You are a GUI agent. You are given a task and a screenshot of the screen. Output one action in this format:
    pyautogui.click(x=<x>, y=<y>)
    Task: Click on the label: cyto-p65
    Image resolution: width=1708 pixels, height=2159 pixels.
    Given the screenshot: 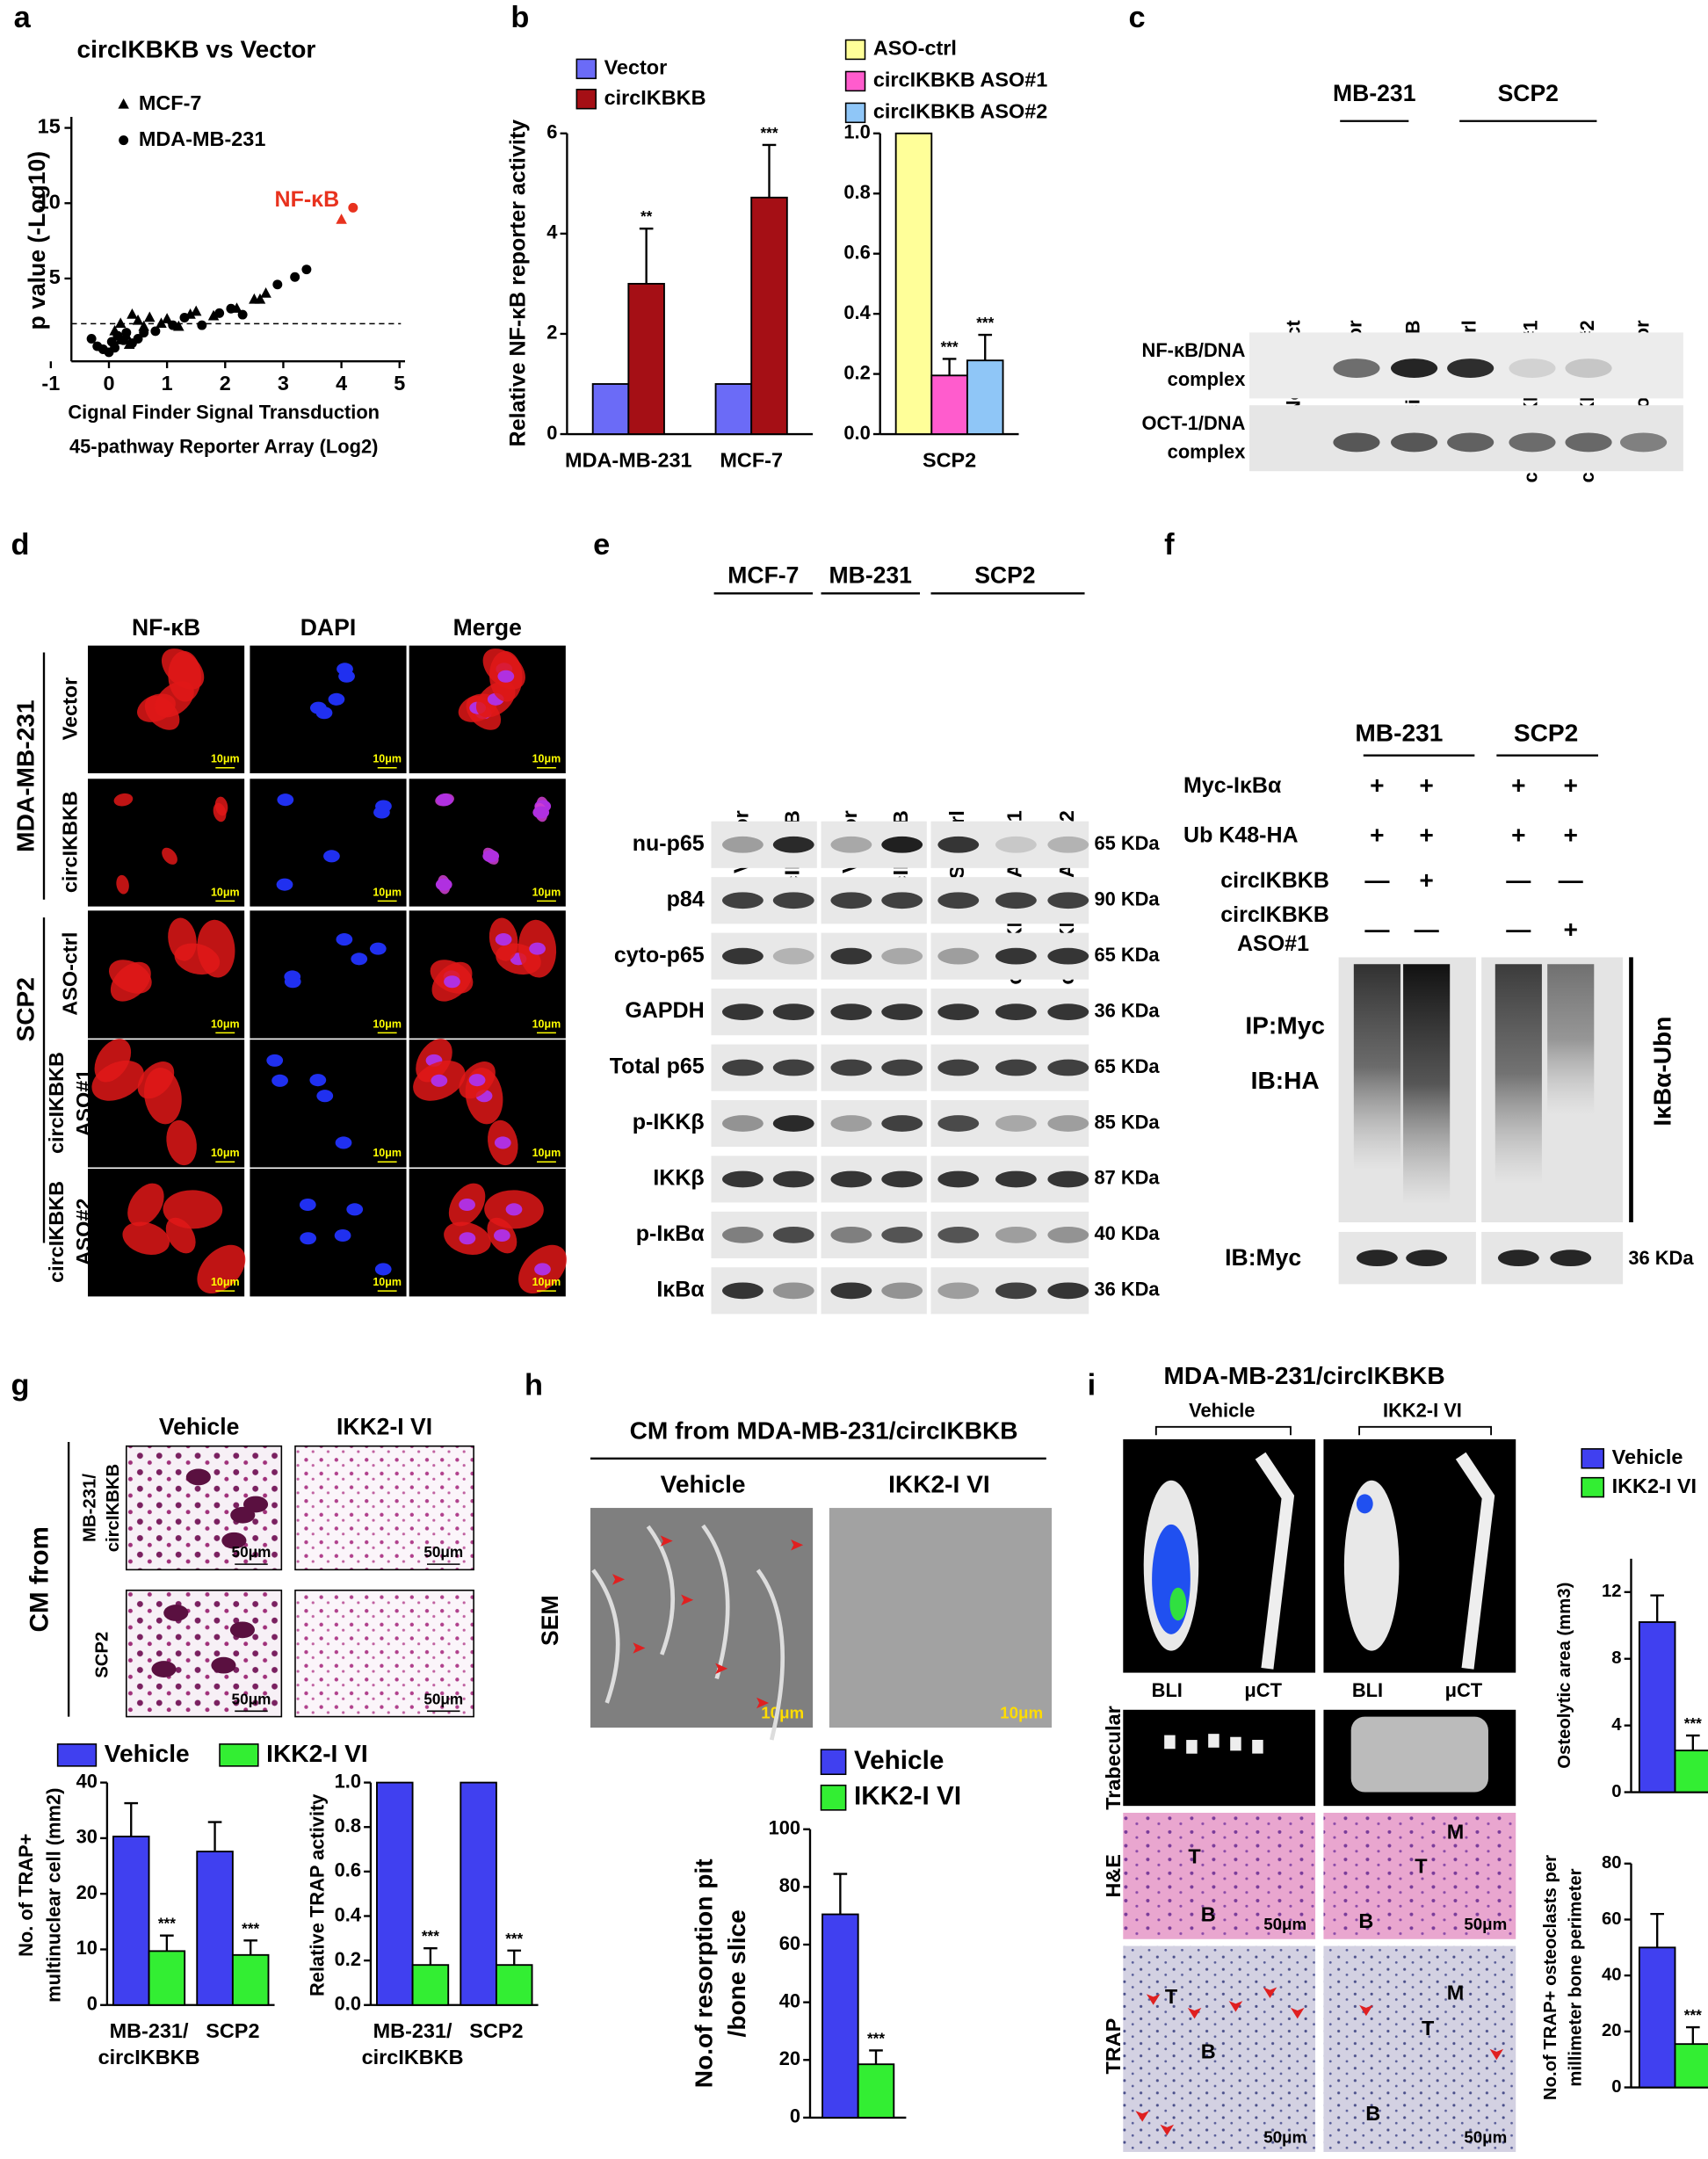 What is the action you would take?
    pyautogui.click(x=659, y=955)
    